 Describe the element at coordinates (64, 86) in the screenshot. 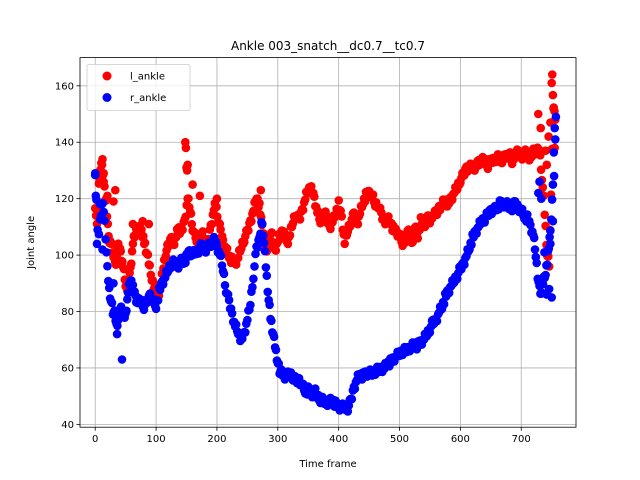

I see `y-tick-label: 160` at that location.